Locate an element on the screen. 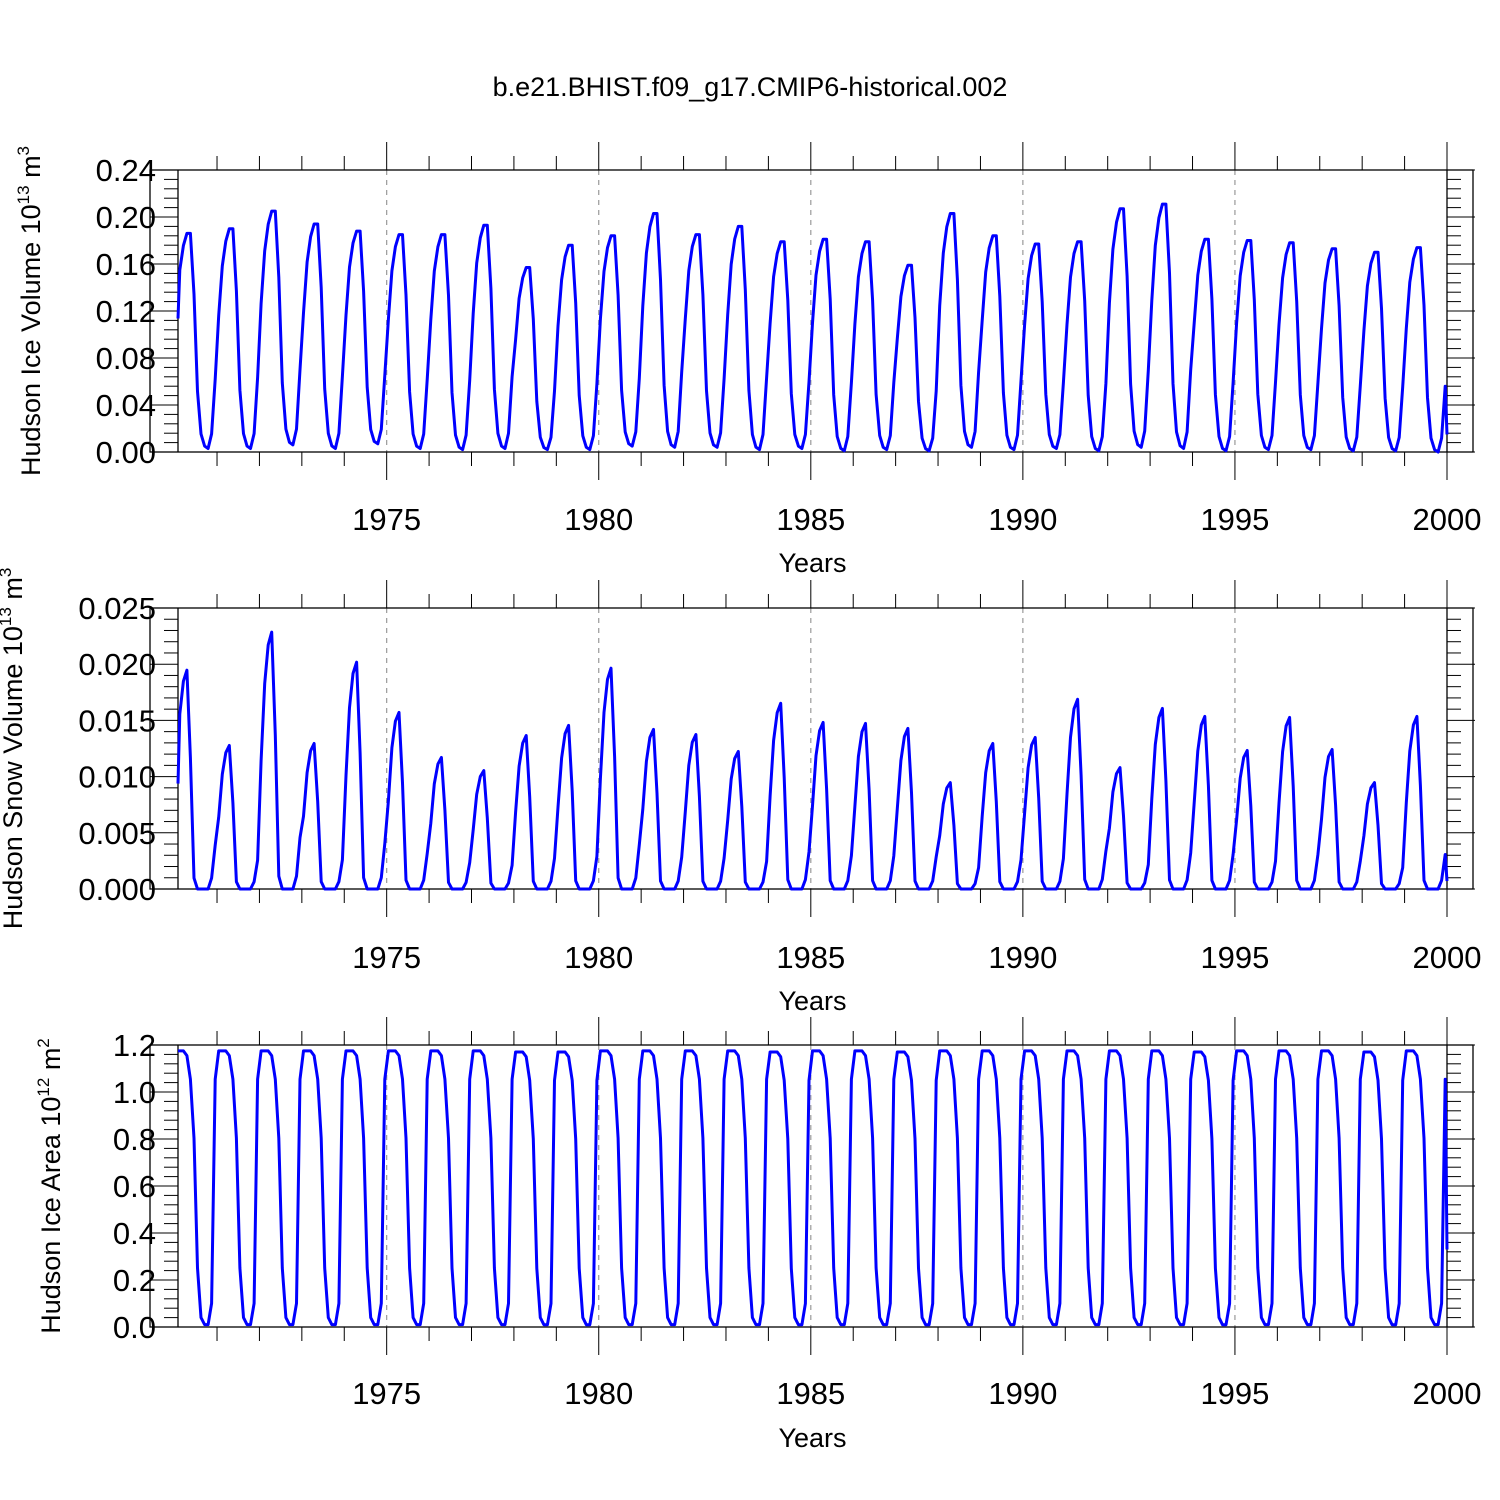  y-tick-label: 0.24 is located at coordinates (126, 170).